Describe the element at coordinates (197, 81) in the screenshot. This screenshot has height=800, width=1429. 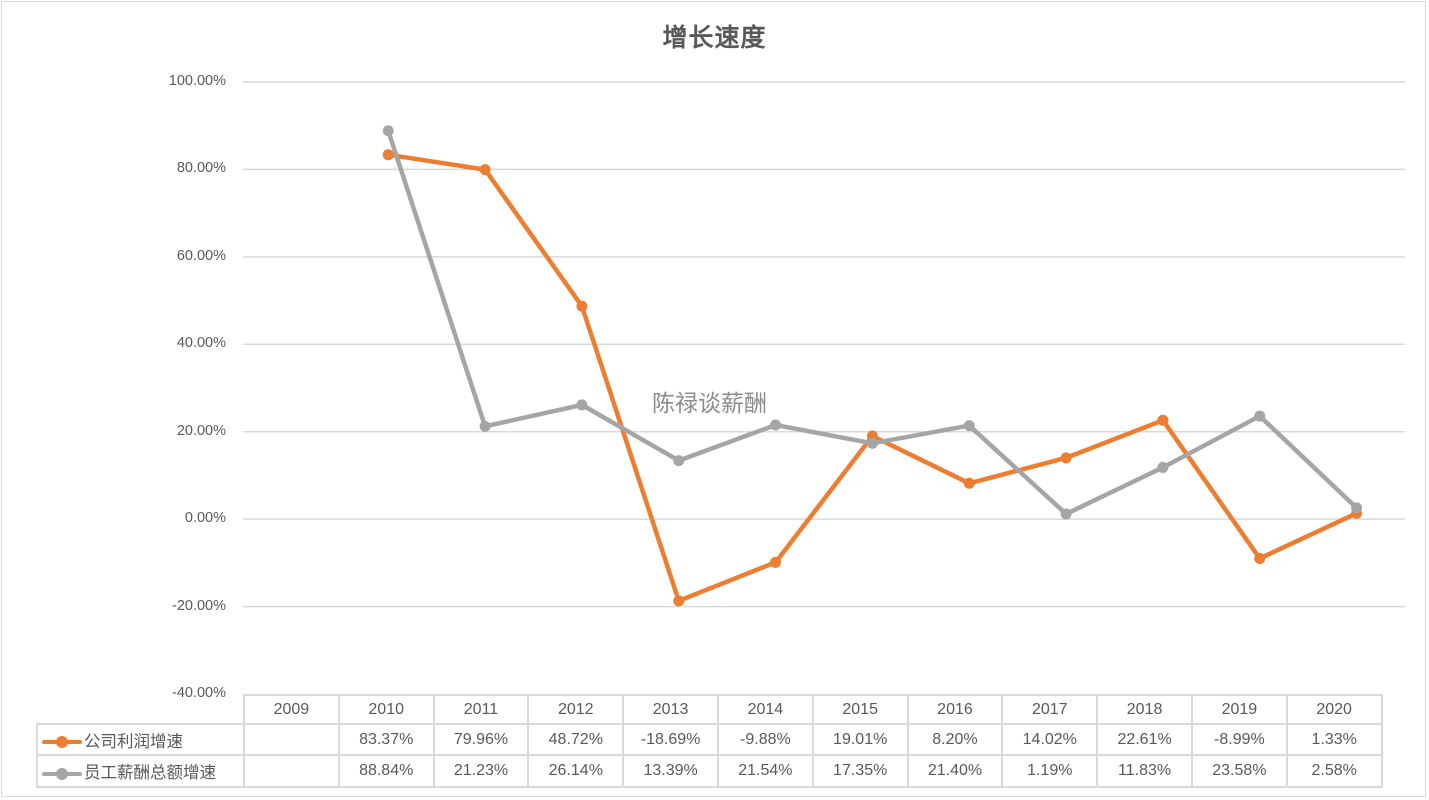
I see `y-tick-label: 100.00%` at that location.